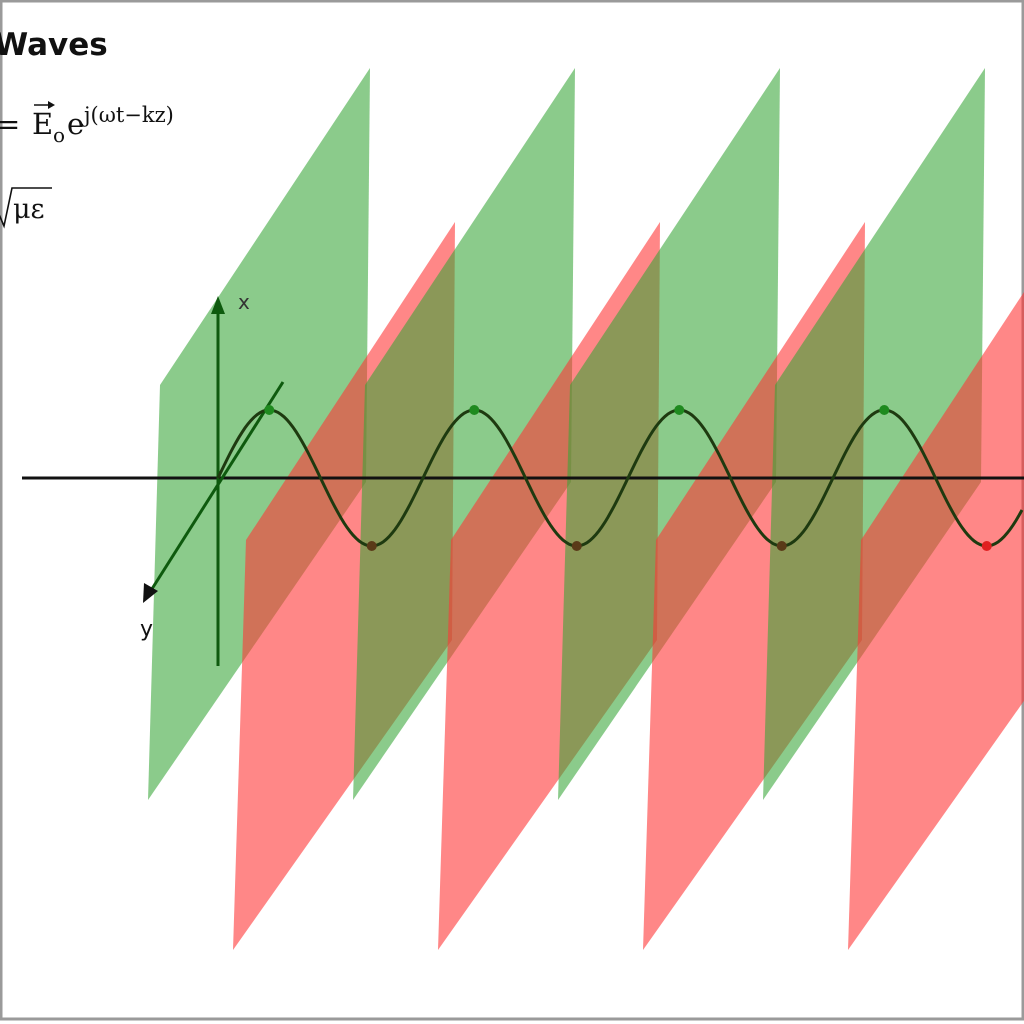 The width and height of the screenshot is (1024, 1024). What do you see at coordinates (244, 302) in the screenshot?
I see `x-axis-label: x` at bounding box center [244, 302].